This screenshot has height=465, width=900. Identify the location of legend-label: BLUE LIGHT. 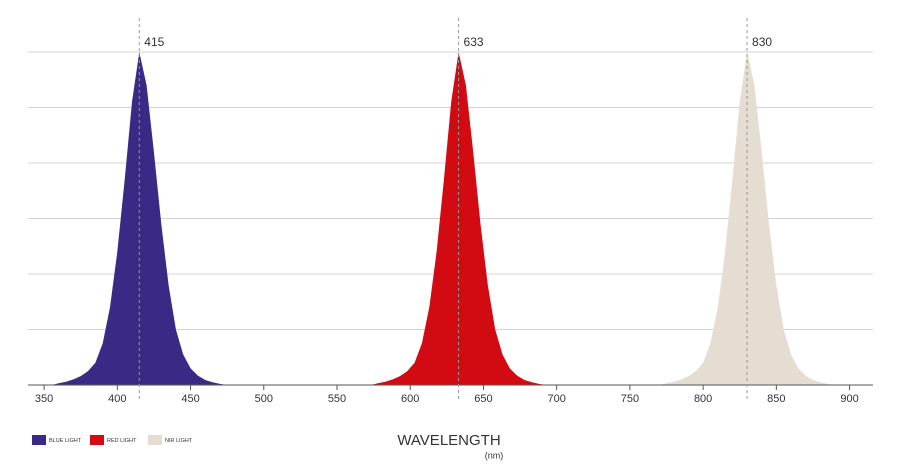
(65, 441).